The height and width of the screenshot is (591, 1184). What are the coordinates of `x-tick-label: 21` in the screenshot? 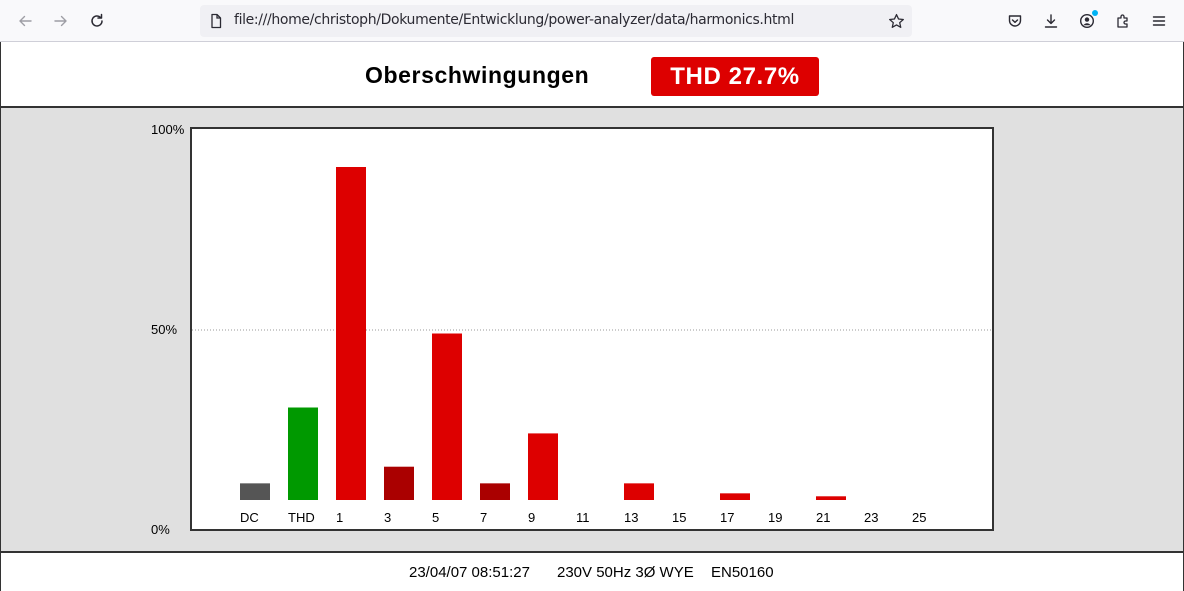 It's located at (823, 517).